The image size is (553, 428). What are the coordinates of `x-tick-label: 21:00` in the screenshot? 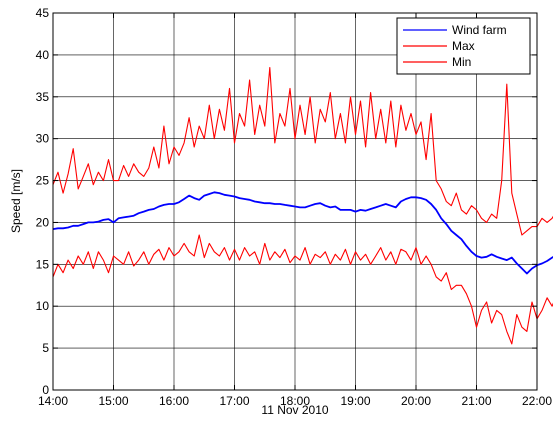 It's located at (476, 401).